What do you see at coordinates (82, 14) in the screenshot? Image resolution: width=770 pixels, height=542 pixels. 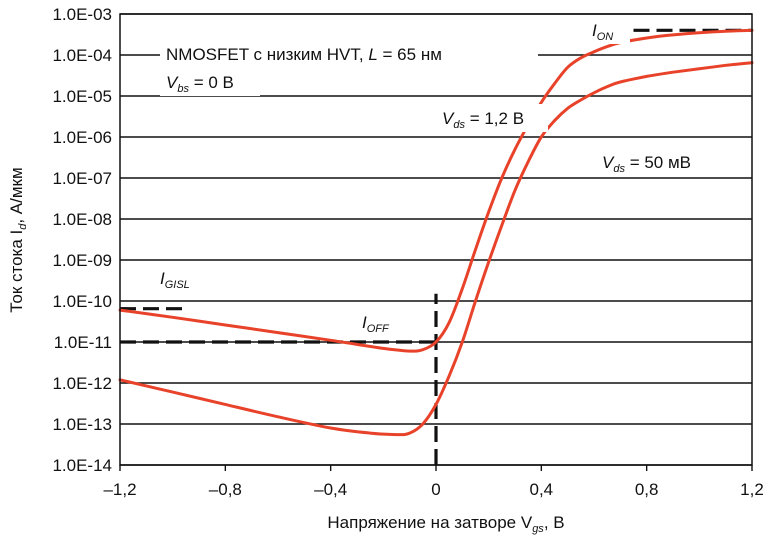 I see `y-tick-label: 1.0E-03` at bounding box center [82, 14].